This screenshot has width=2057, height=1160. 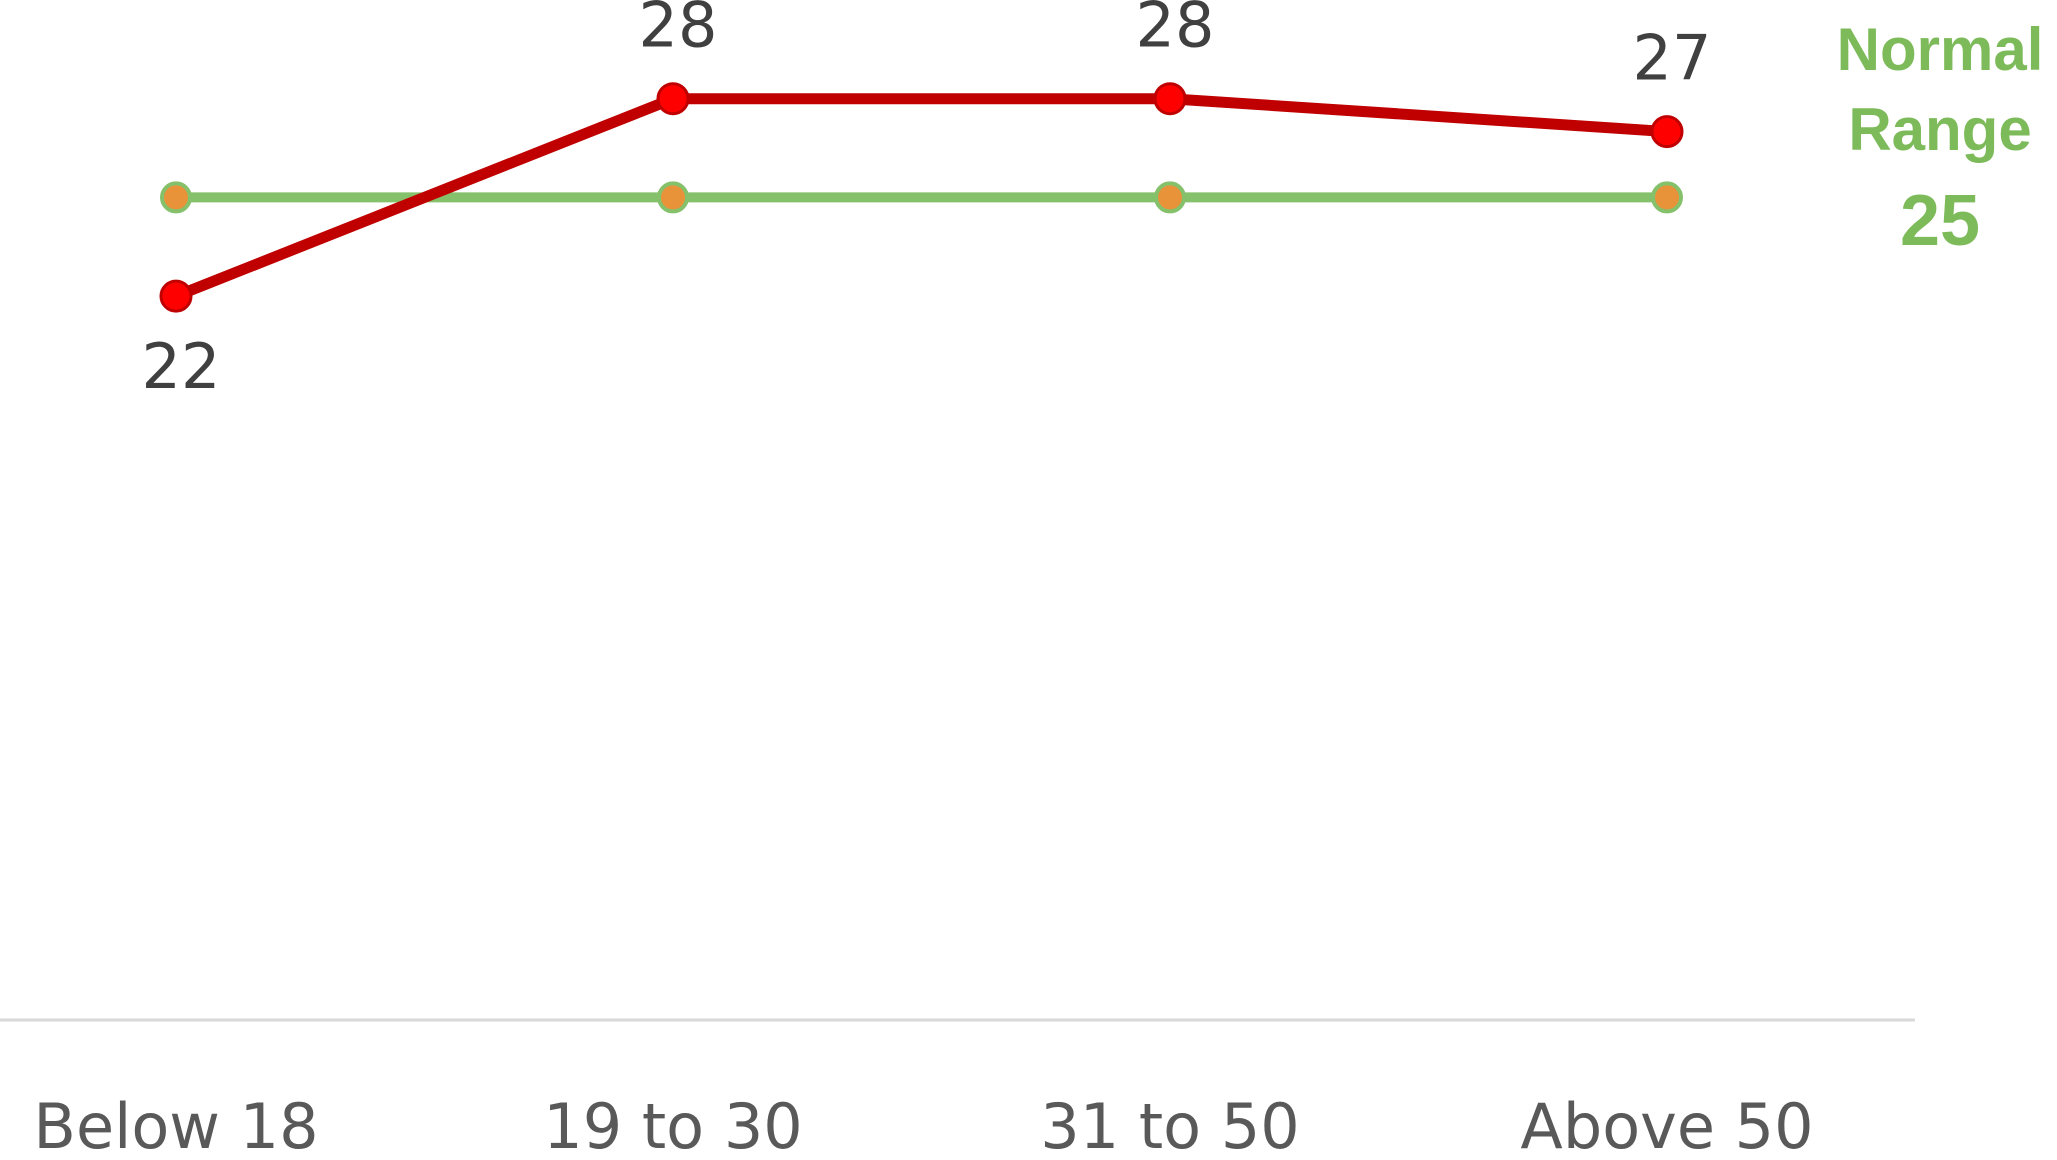 What do you see at coordinates (1940, 49) in the screenshot?
I see `reference-label-line1: Normal` at bounding box center [1940, 49].